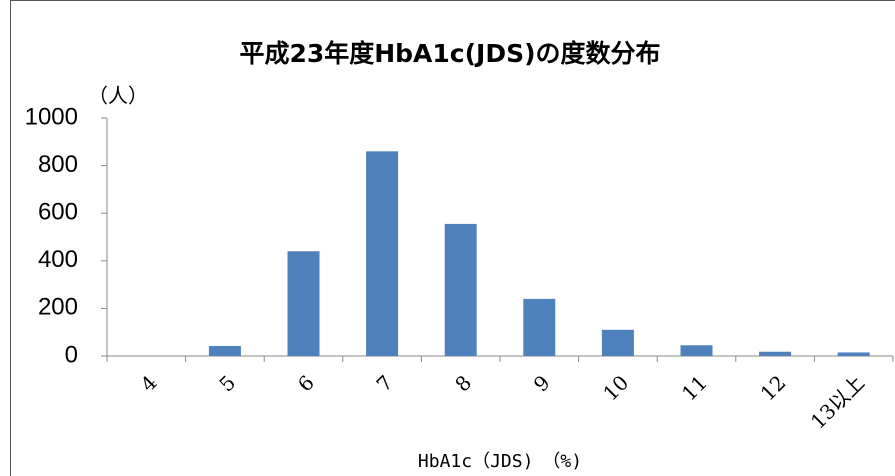 Image resolution: width=895 pixels, height=476 pixels. I want to click on x-tick-label: 4, so click(149, 383).